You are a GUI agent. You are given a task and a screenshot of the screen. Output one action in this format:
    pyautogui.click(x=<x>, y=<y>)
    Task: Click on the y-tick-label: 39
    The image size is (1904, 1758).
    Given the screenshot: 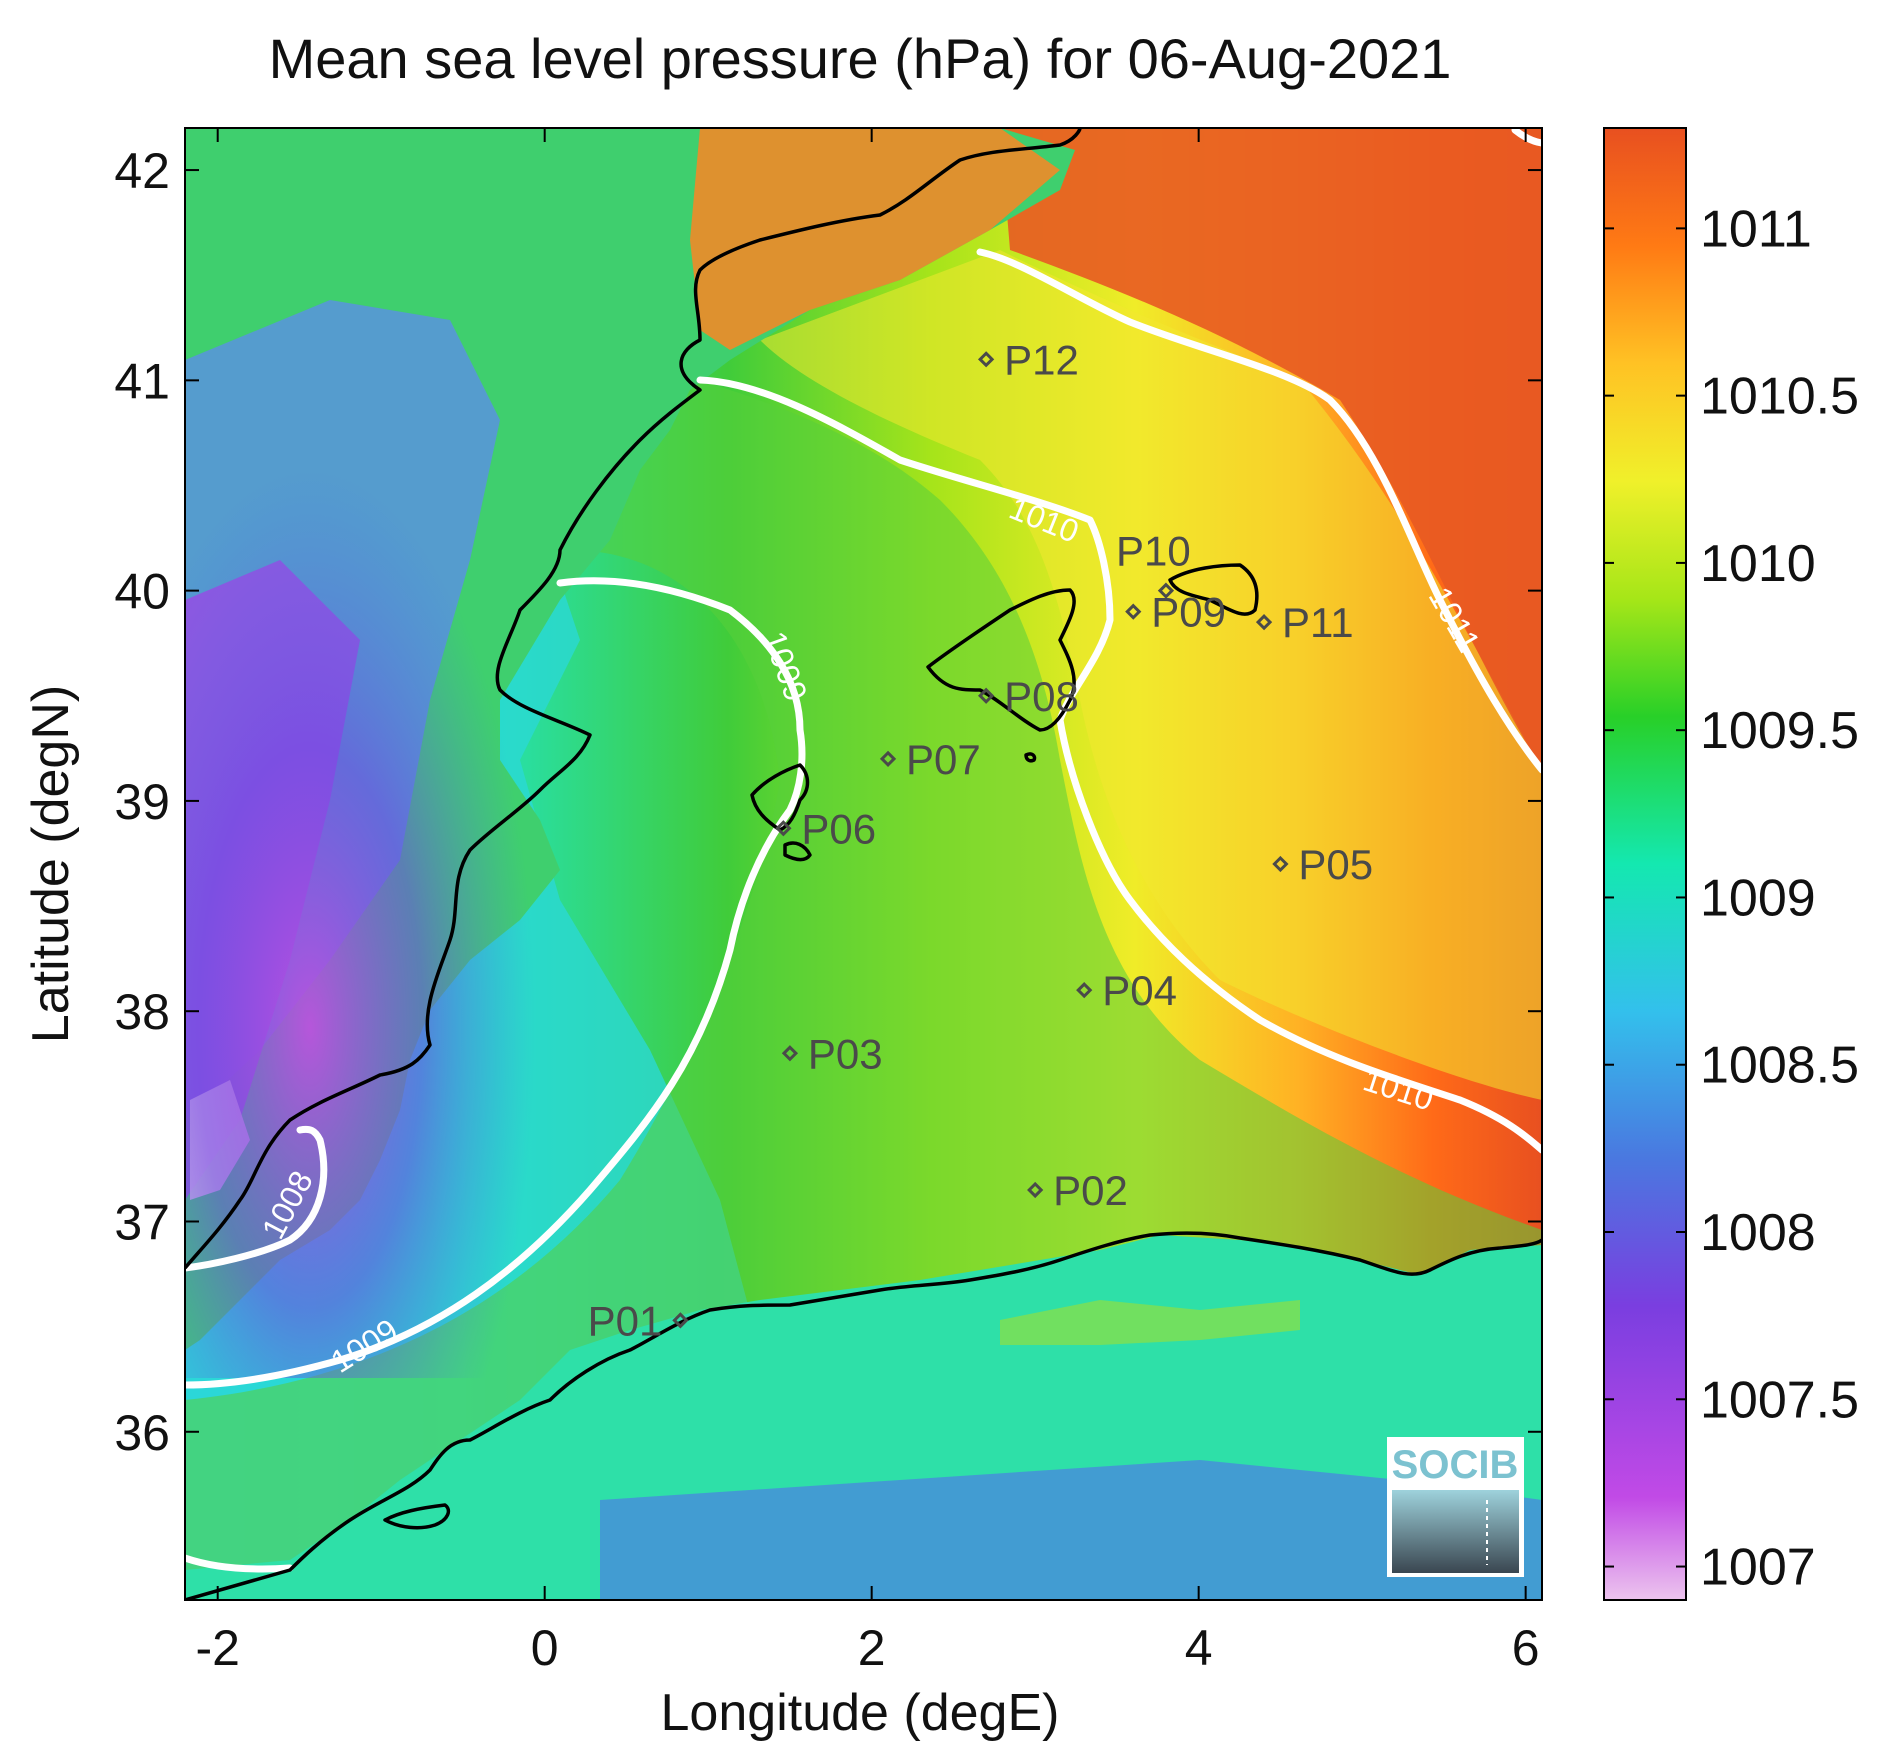 What is the action you would take?
    pyautogui.click(x=142, y=802)
    